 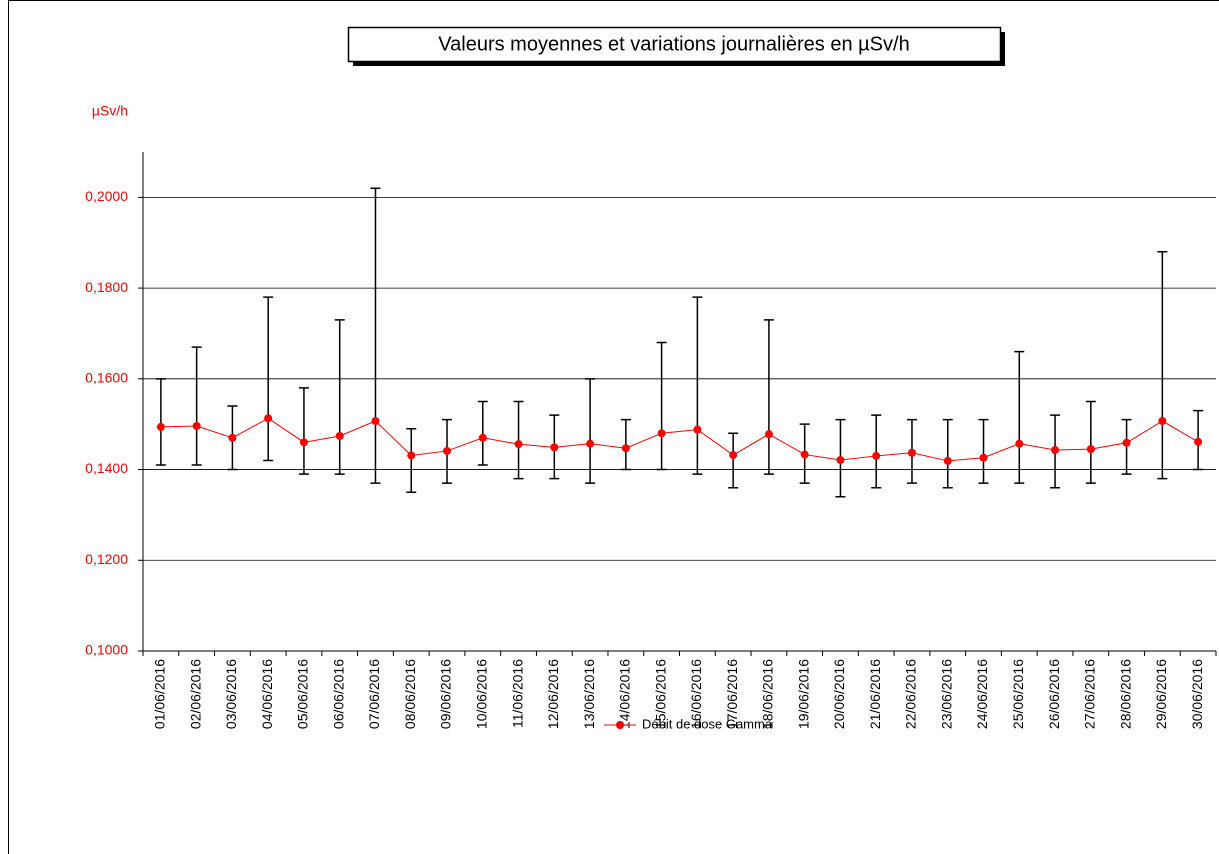 What do you see at coordinates (732, 694) in the screenshot?
I see `x-tick-label: 17/06/2016` at bounding box center [732, 694].